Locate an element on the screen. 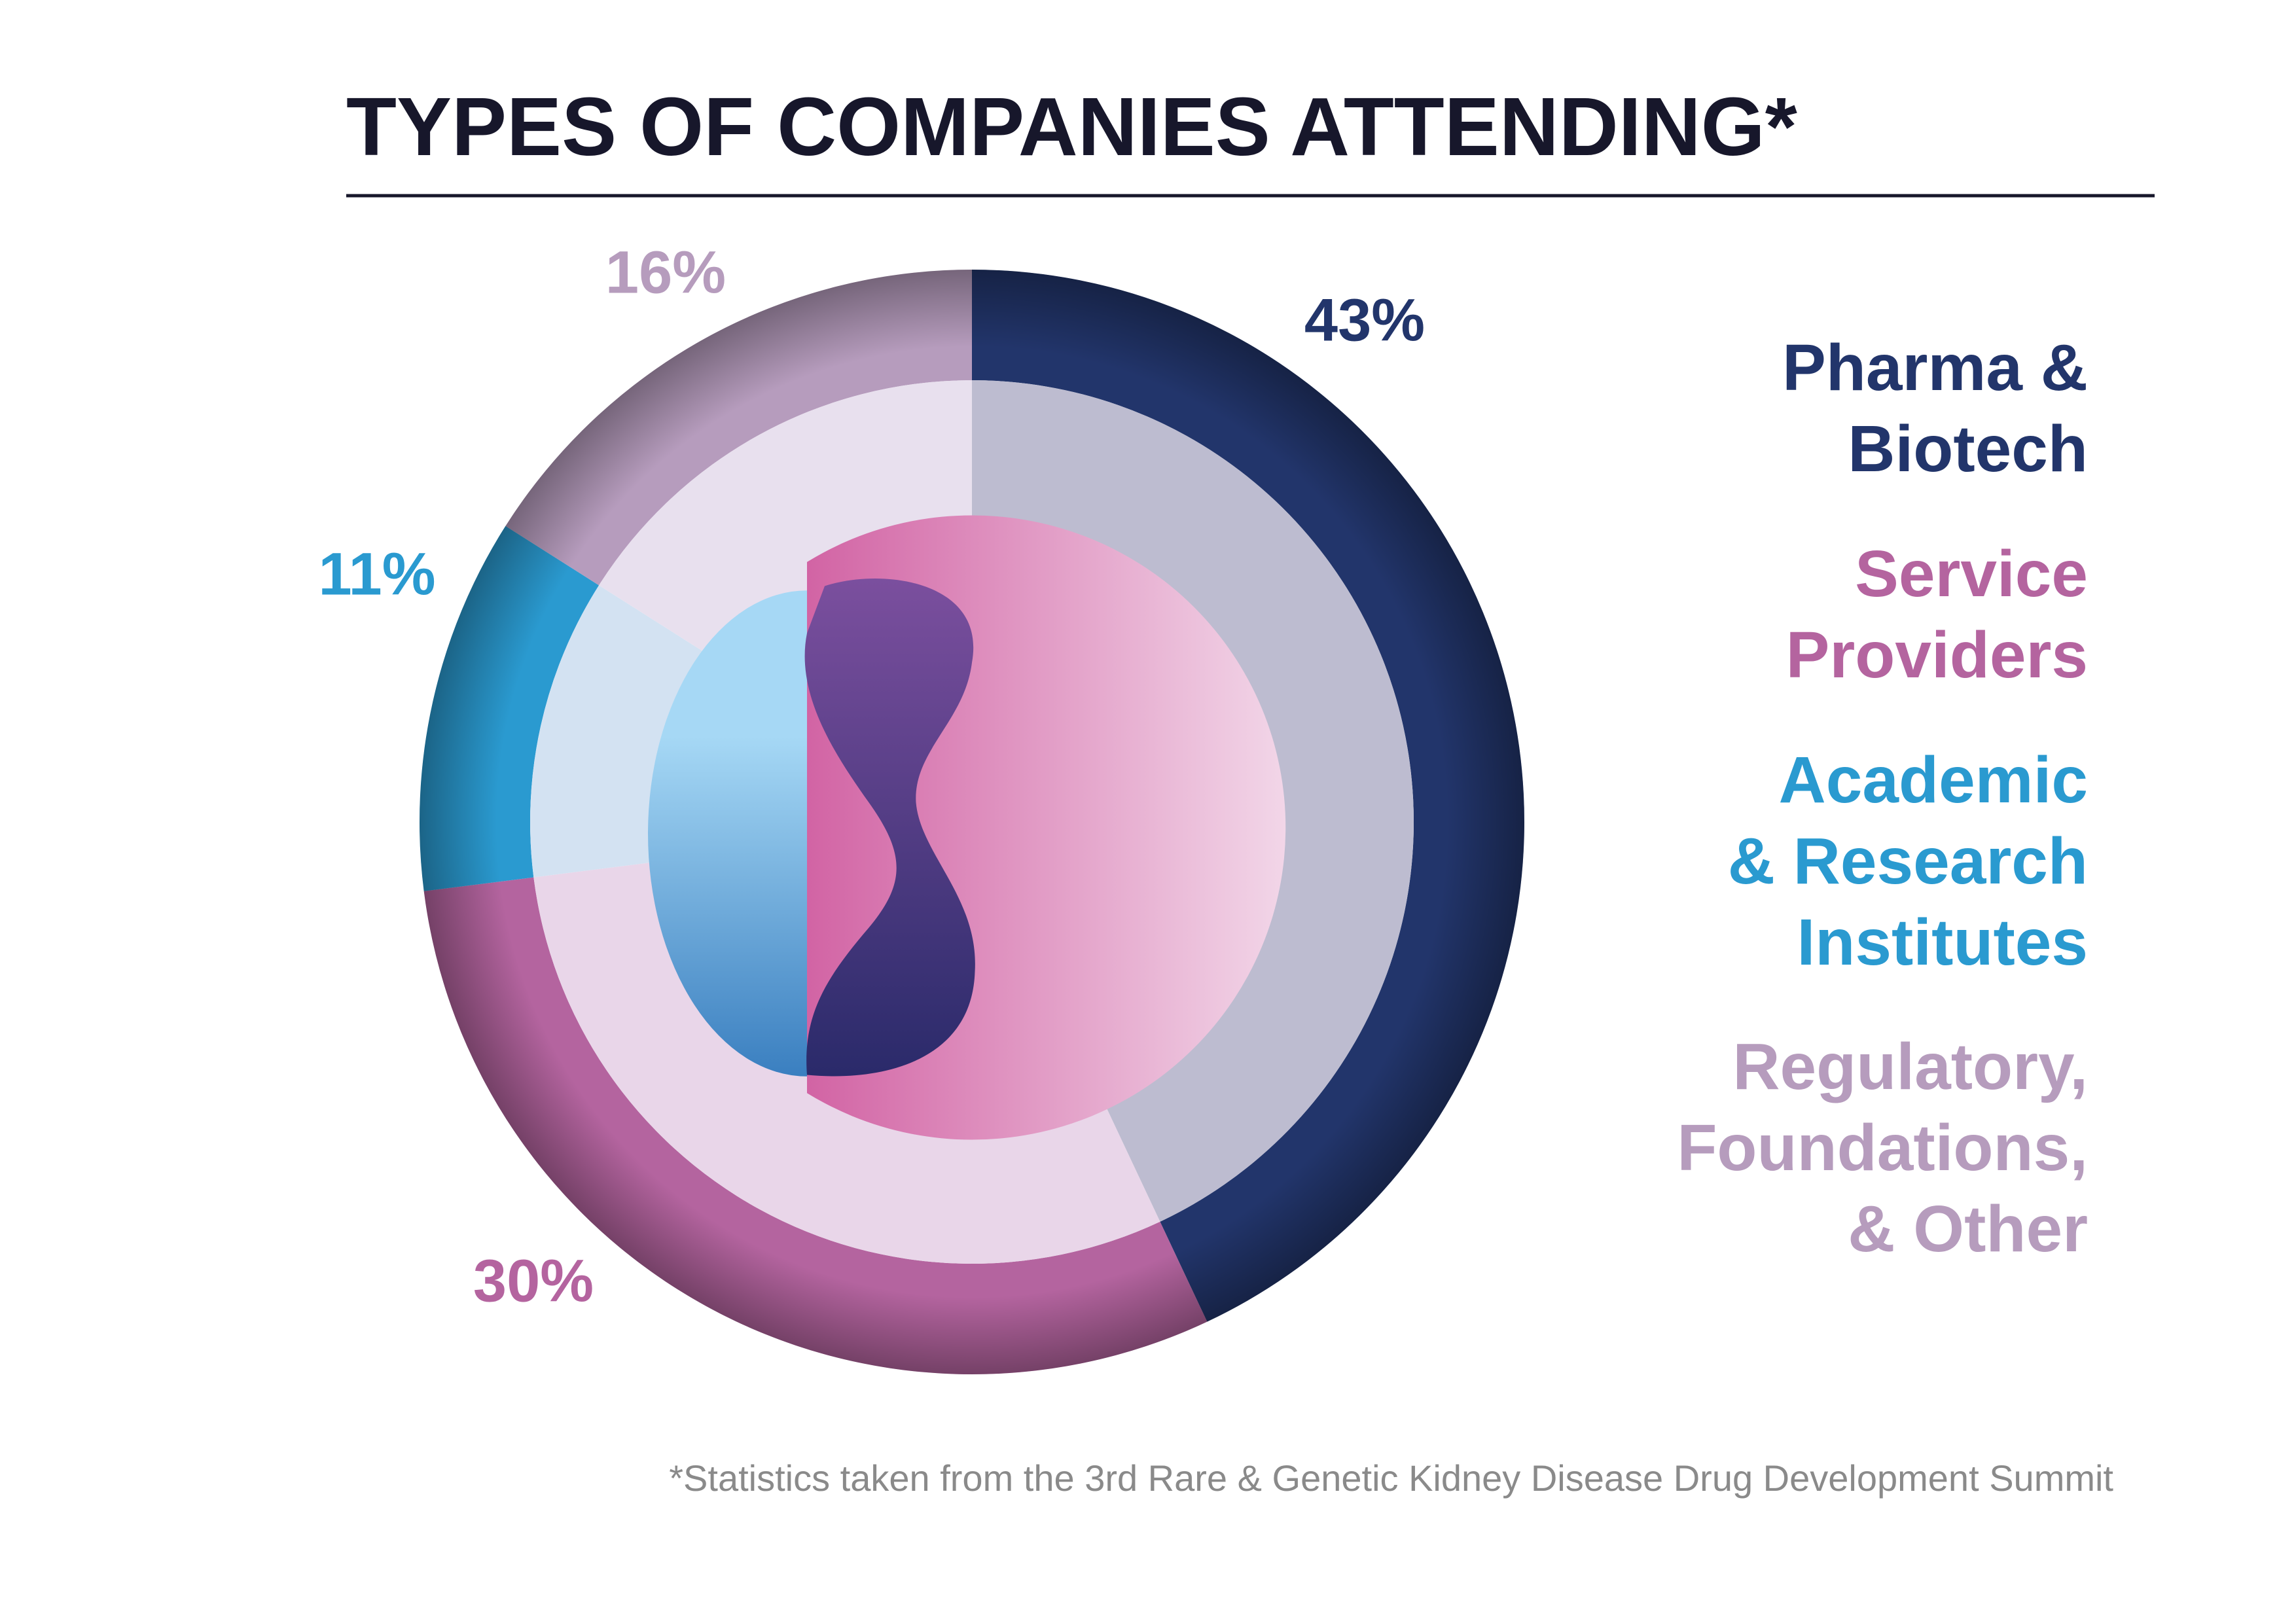 The image size is (2296, 1623). core-art is located at coordinates (967, 827).